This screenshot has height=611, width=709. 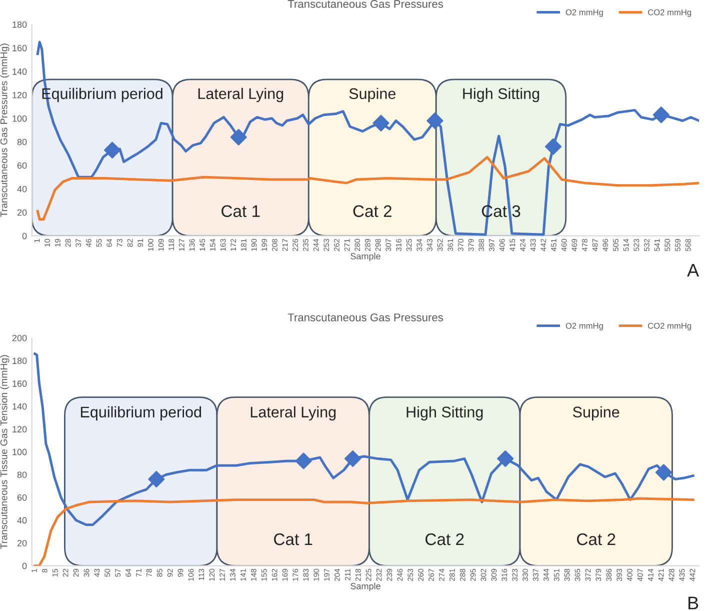 What do you see at coordinates (5, 452) in the screenshot?
I see `y-axis-title: Transcutaneous Tissue Gas Tension (mmHg)` at bounding box center [5, 452].